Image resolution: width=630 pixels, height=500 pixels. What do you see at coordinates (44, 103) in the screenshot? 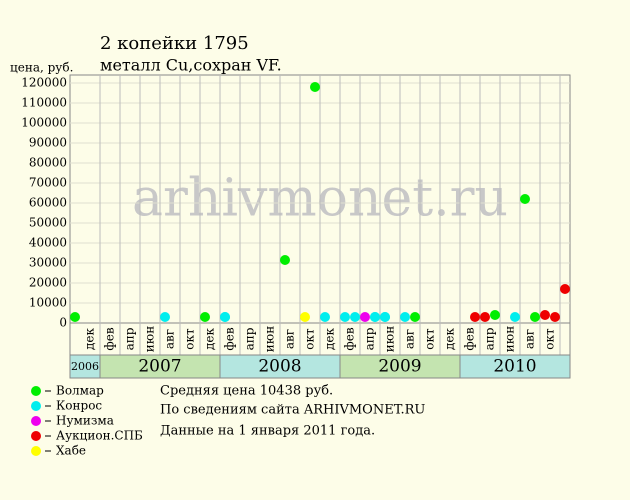
I see `y-tick-label: 110000` at bounding box center [44, 103].